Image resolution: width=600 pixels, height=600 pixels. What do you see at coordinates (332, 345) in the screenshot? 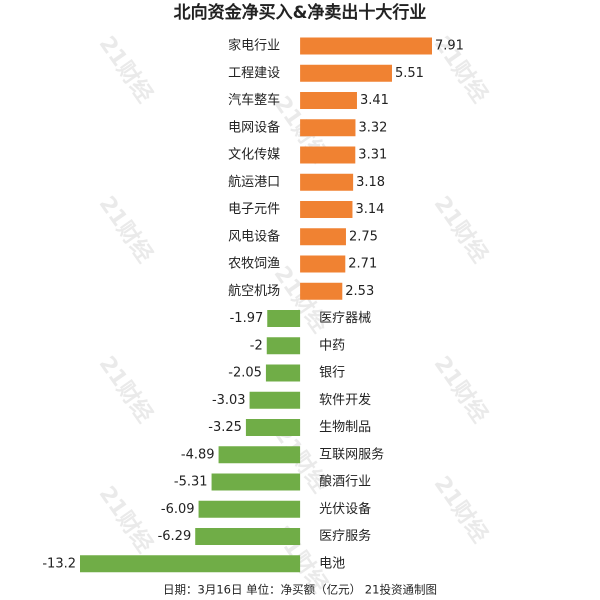
I see `category-label: 中药` at bounding box center [332, 345].